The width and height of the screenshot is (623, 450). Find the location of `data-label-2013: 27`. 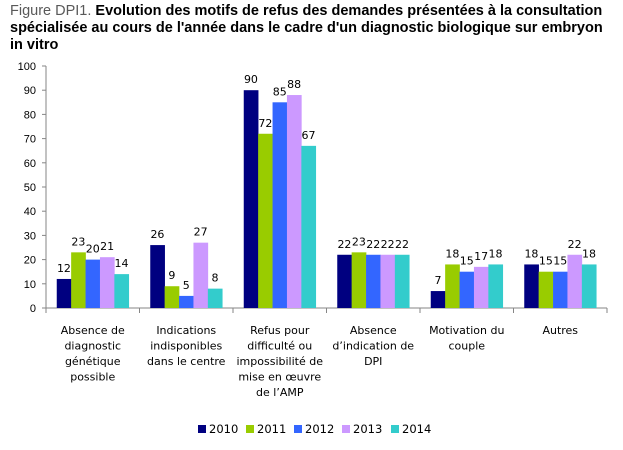

data-label-2013: 27 is located at coordinates (201, 232).